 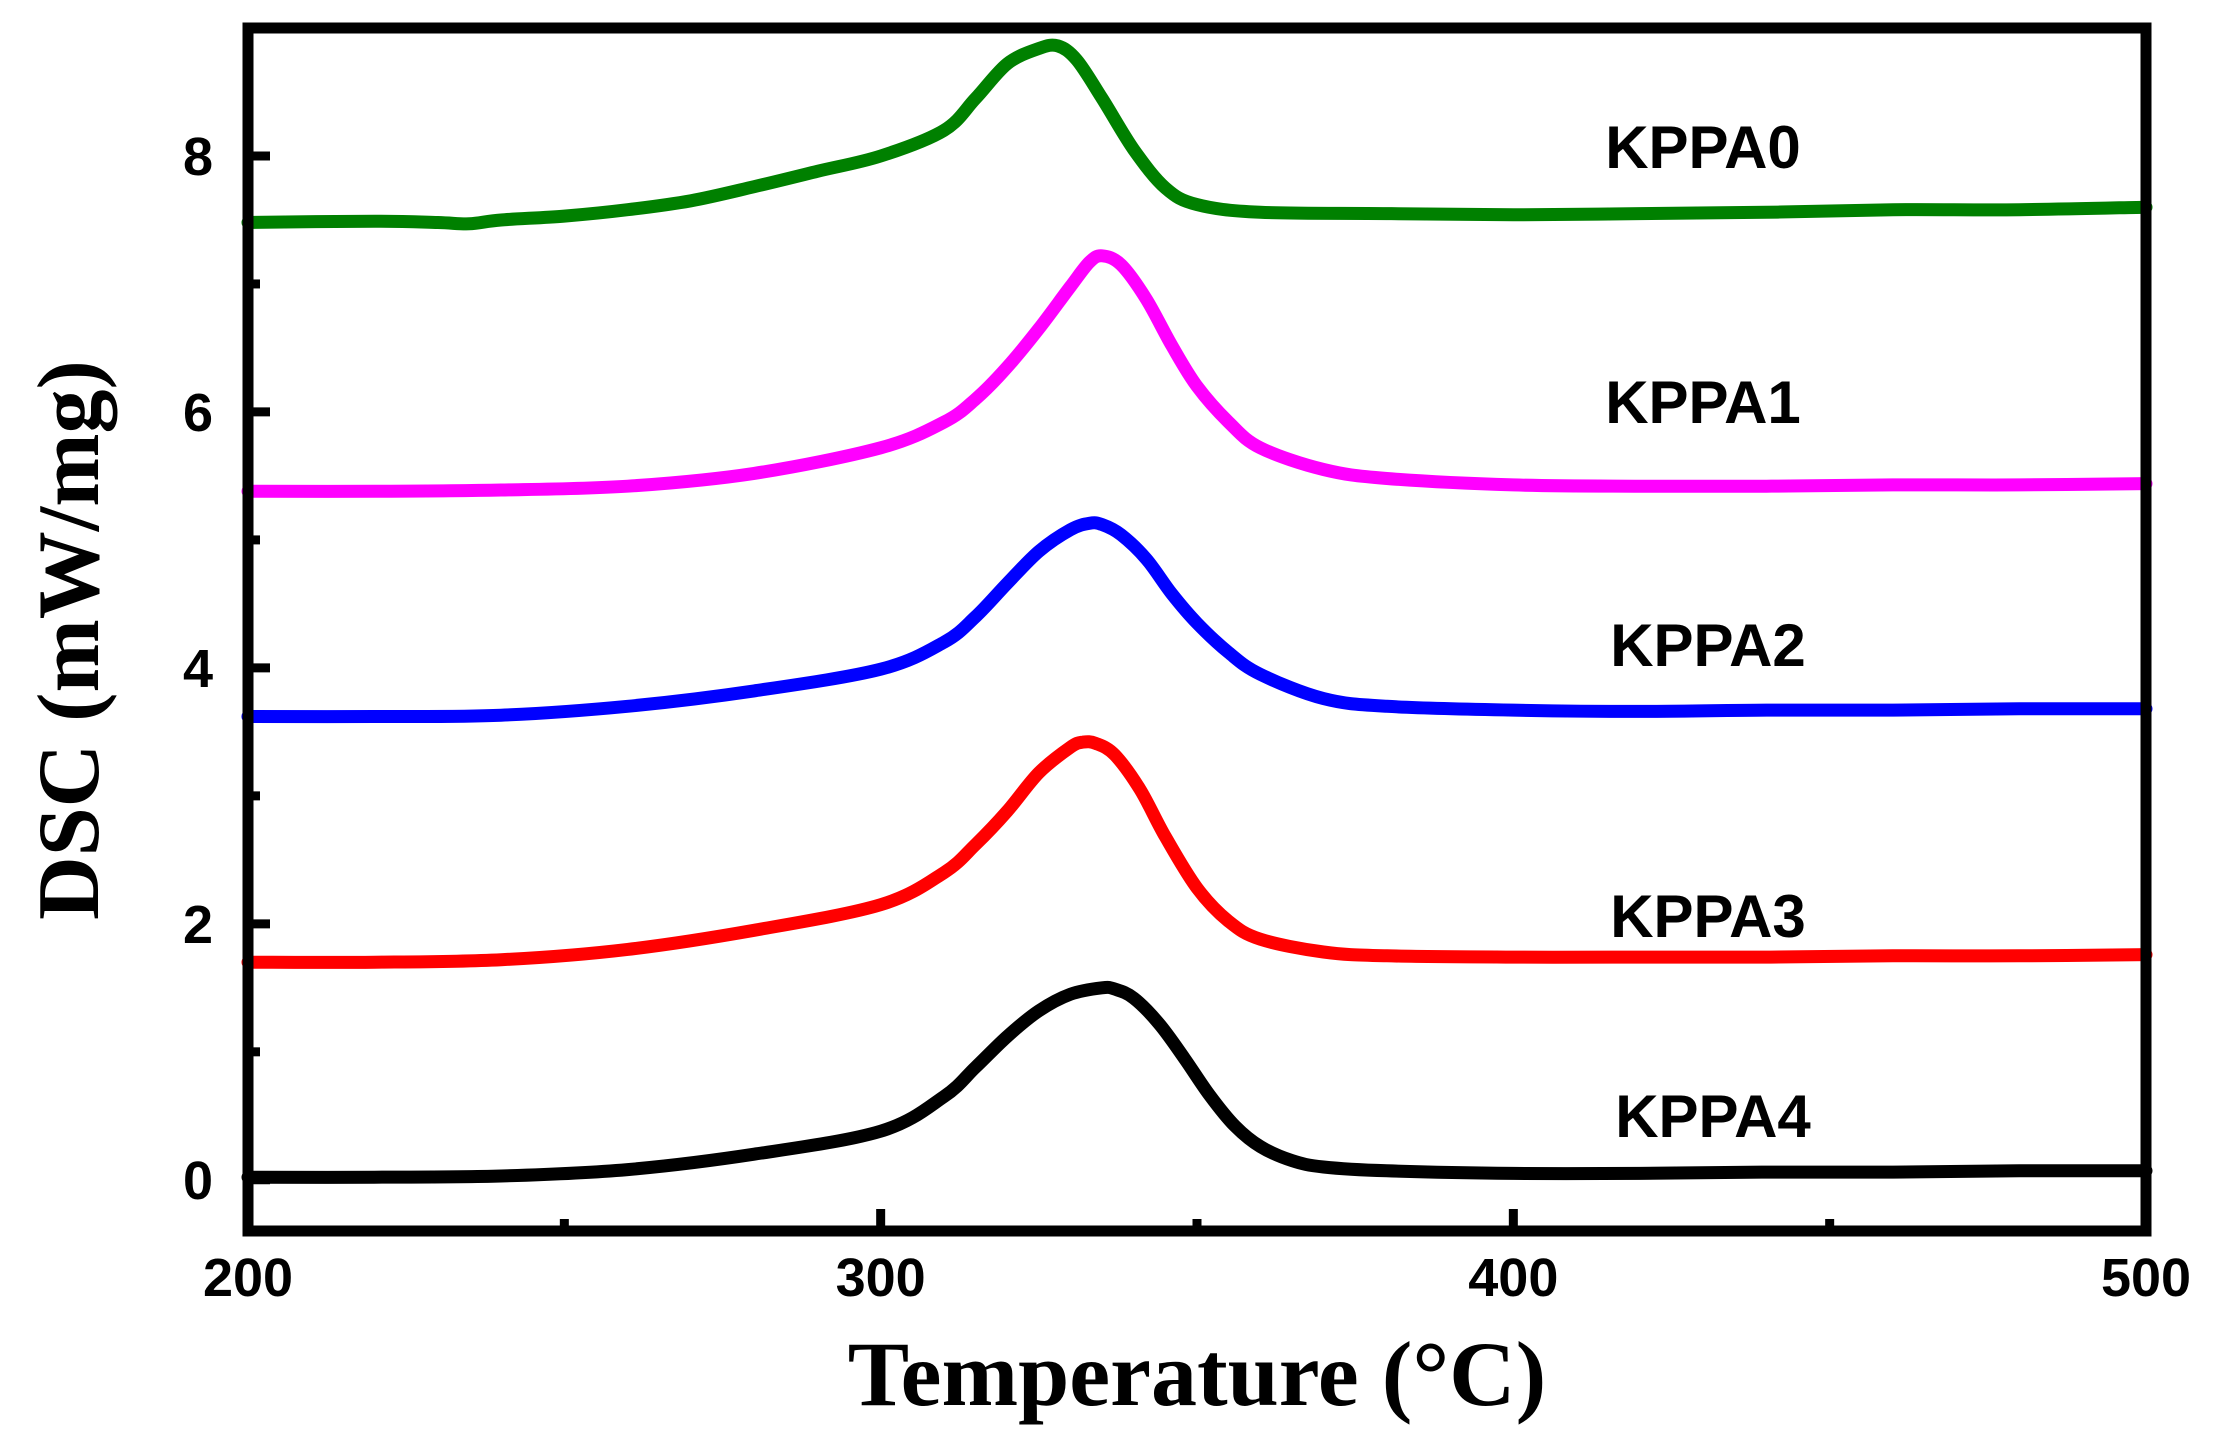 I want to click on series-label-kppa0: KPPA0, so click(x=1703, y=147).